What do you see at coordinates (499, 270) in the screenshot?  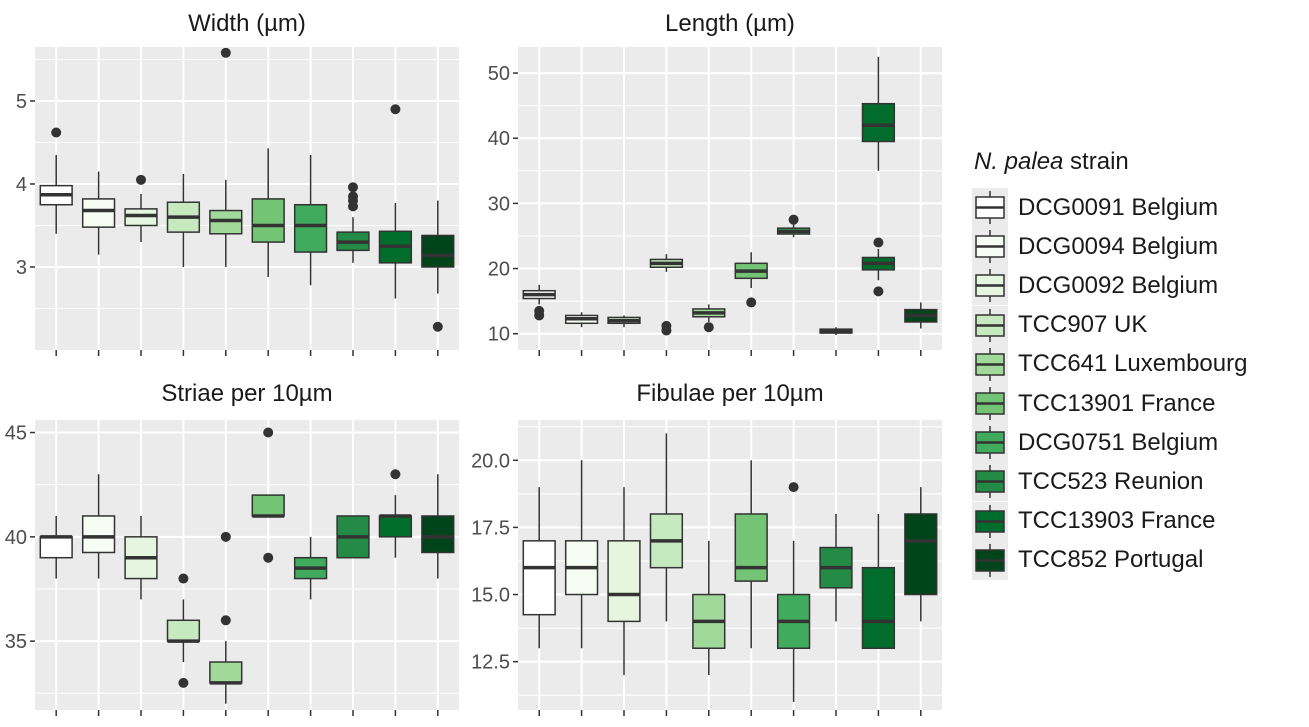 I see `y-tick-label: 20` at bounding box center [499, 270].